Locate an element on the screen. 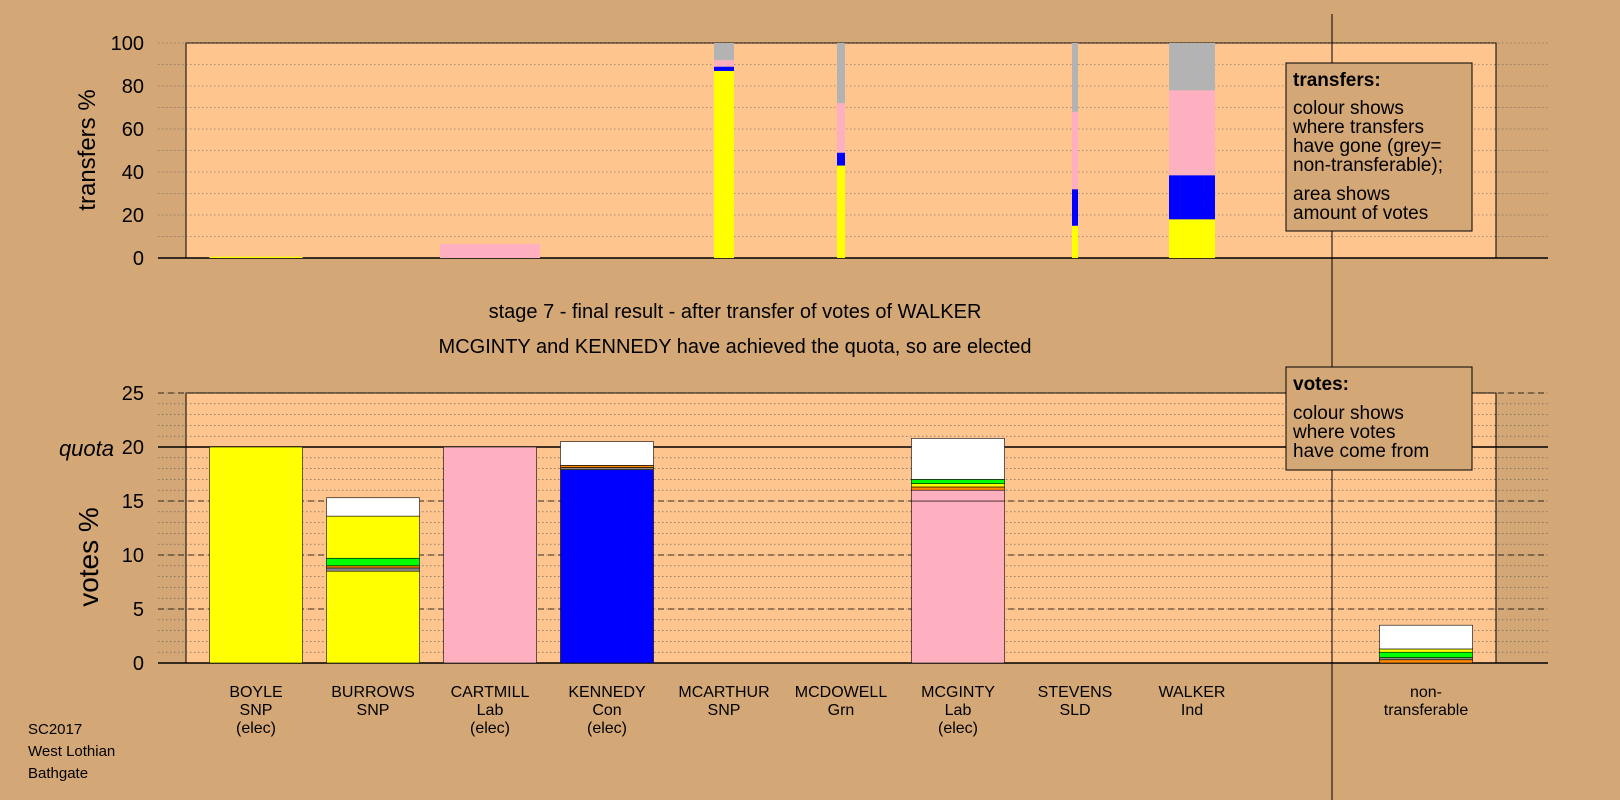  transfers-legend-line: amount of votes is located at coordinates (1360, 213).